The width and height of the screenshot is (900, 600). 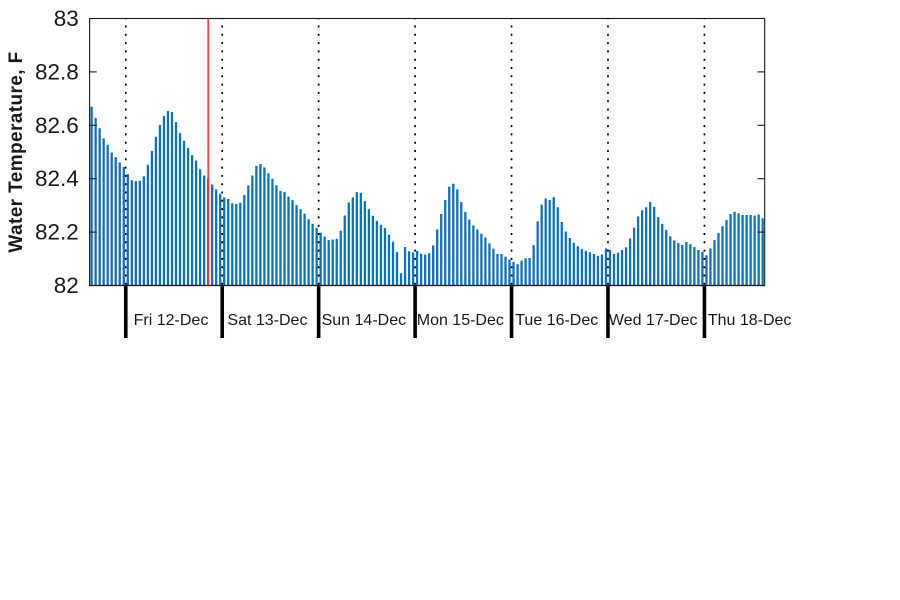 What do you see at coordinates (556, 320) in the screenshot?
I see `svg-text: Tue 16-Dec` at bounding box center [556, 320].